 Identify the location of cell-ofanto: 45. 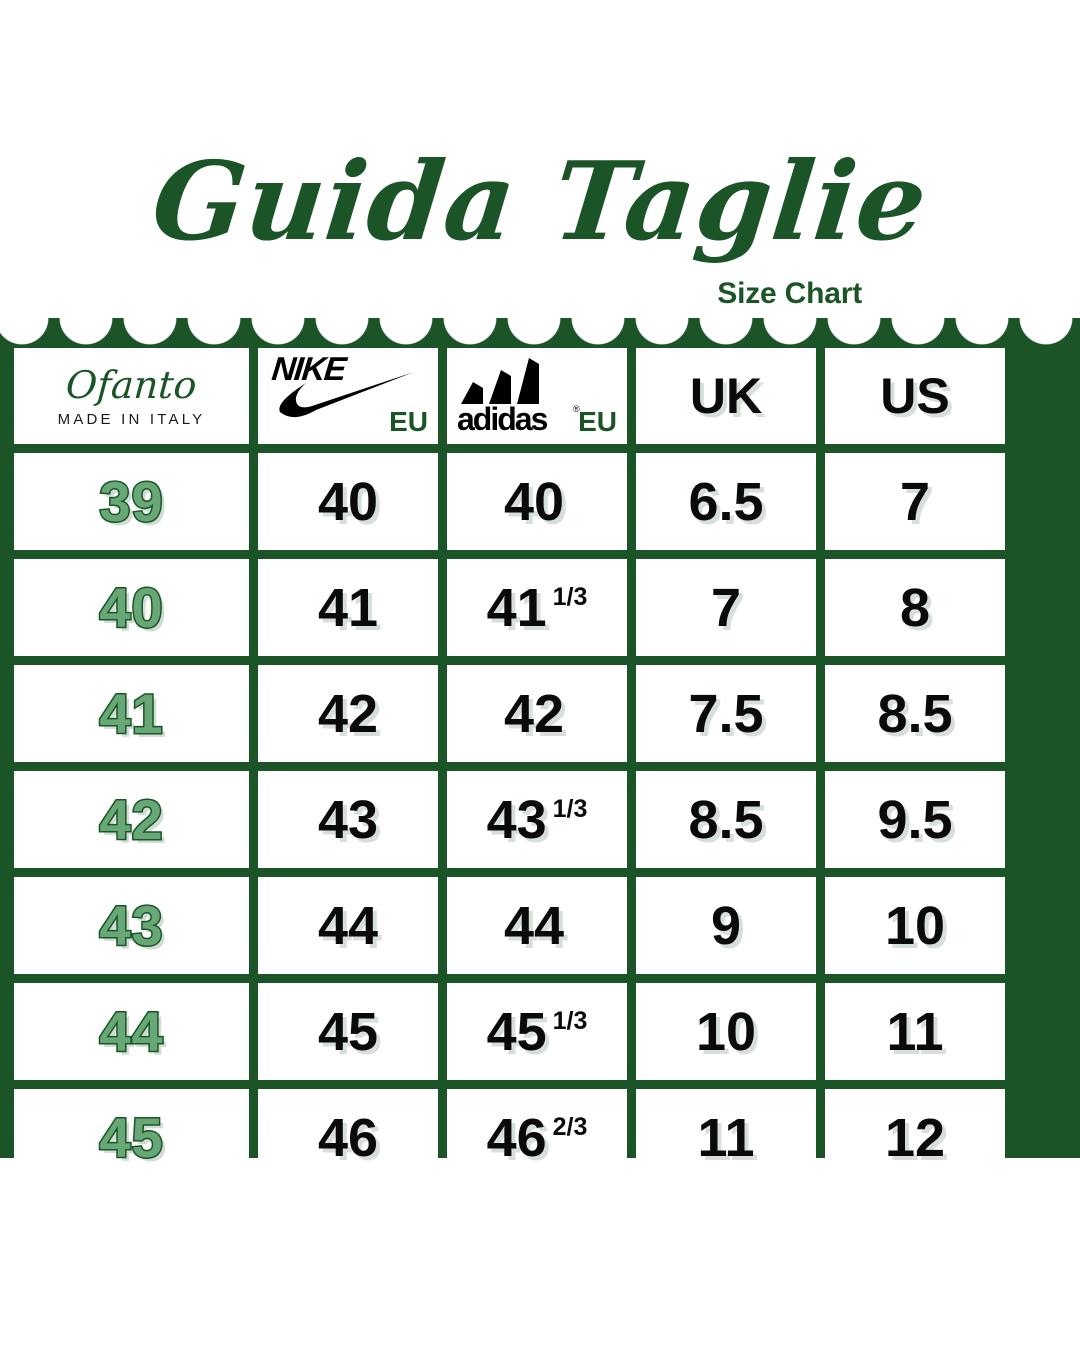
(131, 1137).